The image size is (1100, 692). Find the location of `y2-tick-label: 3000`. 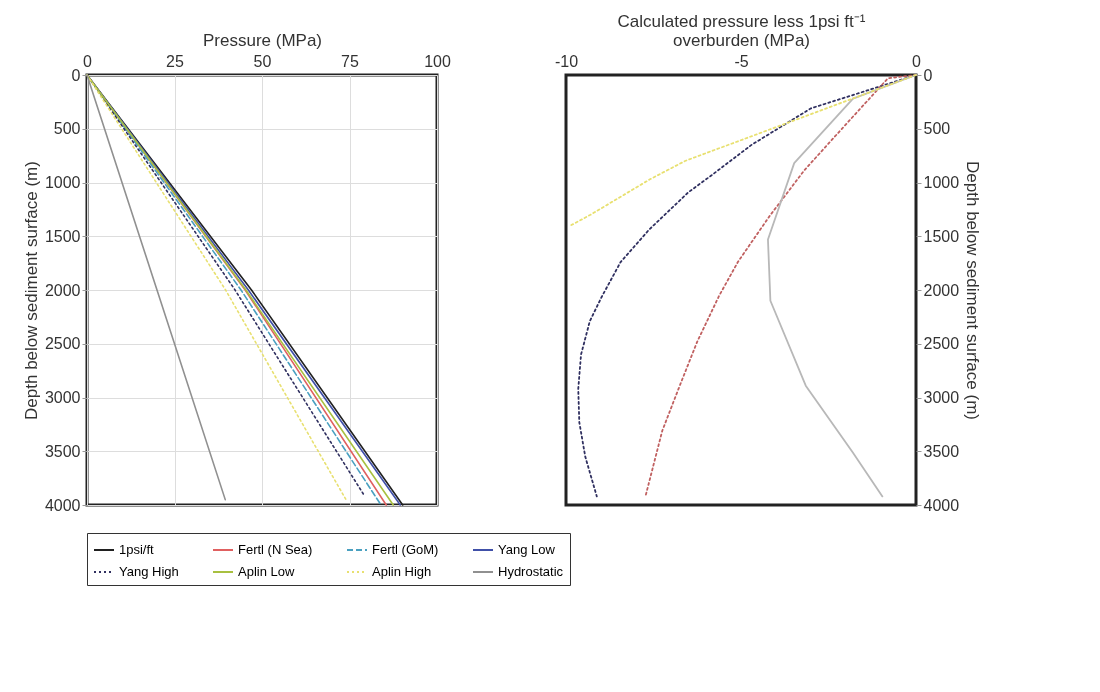

y2-tick-label: 3000 is located at coordinates (941, 397).